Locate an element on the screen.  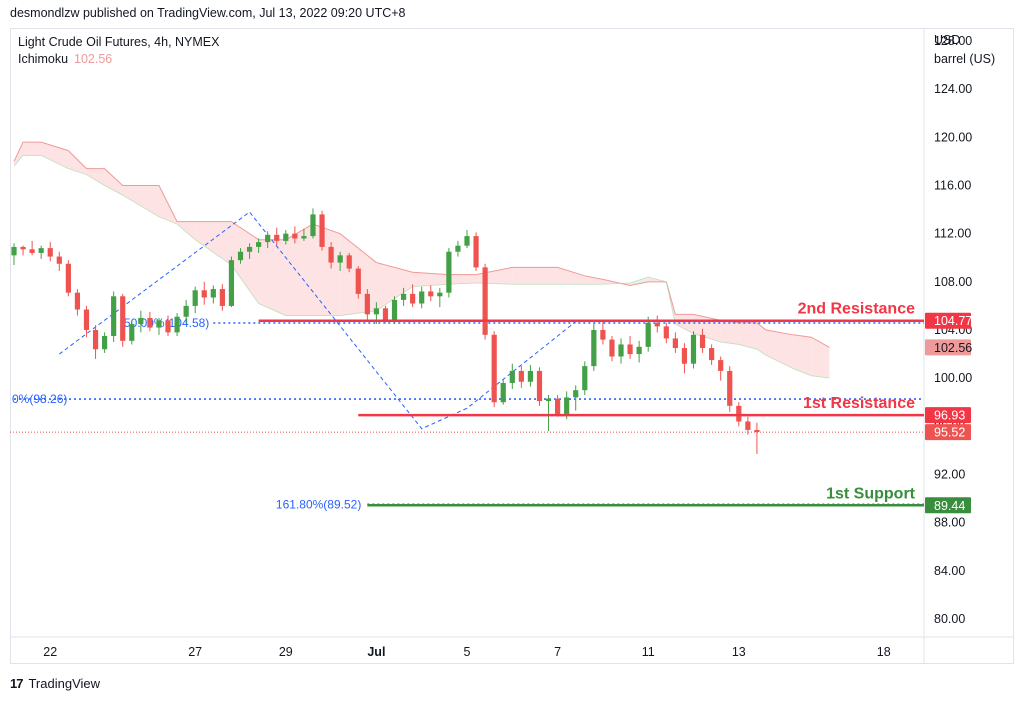
indicator-legend: Ichimoku 102.56 is located at coordinates (65, 59).